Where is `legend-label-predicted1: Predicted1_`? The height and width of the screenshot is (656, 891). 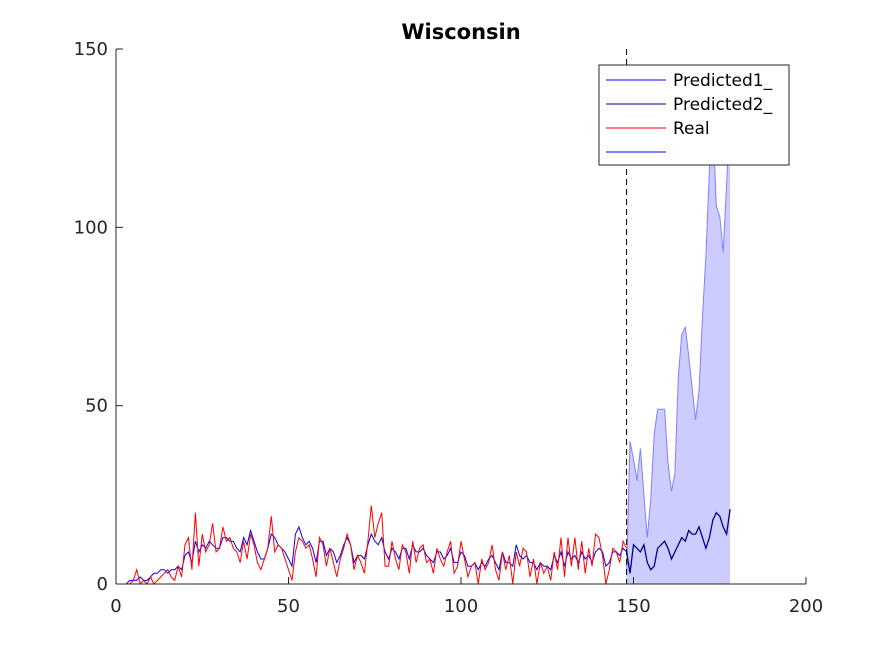
legend-label-predicted1: Predicted1_ is located at coordinates (723, 81).